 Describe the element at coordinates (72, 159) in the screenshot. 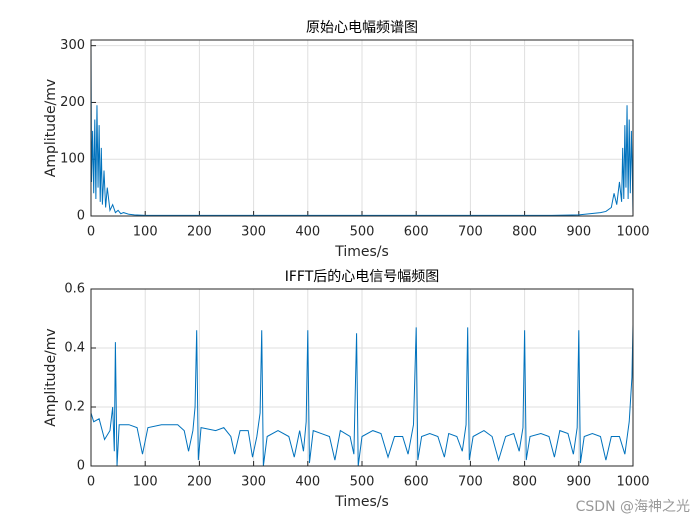

I see `y-tick-label: 100` at that location.